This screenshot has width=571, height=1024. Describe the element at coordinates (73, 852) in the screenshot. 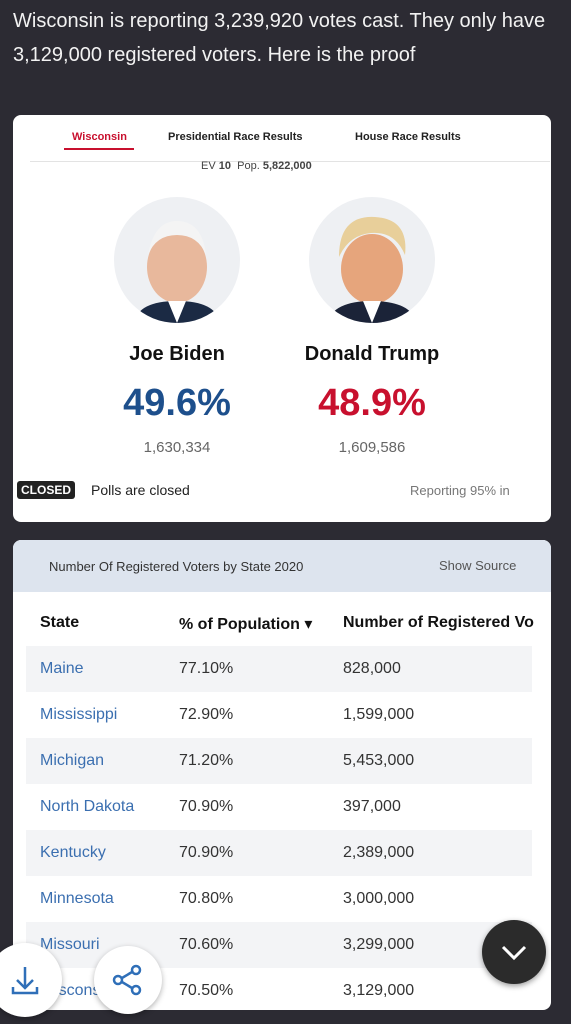

I see `table-cell: Kentucky` at that location.